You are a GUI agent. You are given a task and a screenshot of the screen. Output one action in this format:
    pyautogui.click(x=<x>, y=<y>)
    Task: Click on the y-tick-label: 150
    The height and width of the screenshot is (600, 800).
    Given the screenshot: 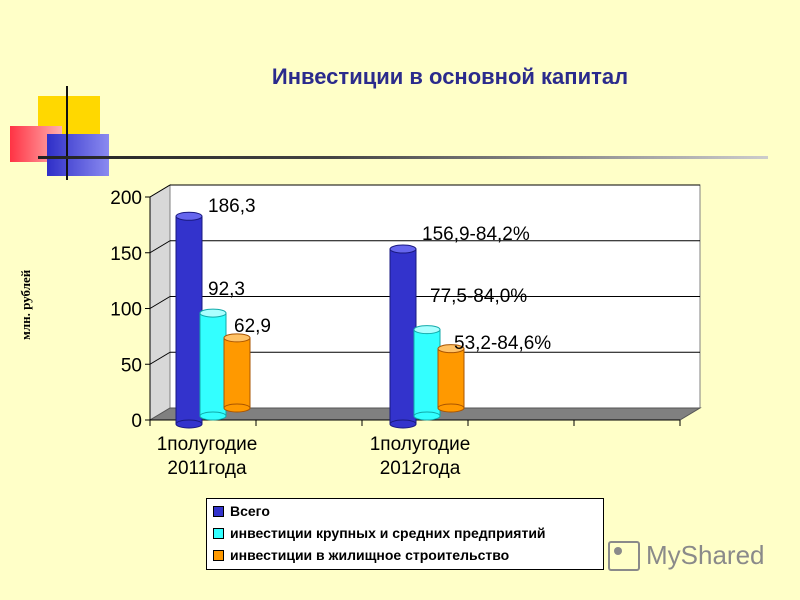 What is the action you would take?
    pyautogui.click(x=126, y=254)
    